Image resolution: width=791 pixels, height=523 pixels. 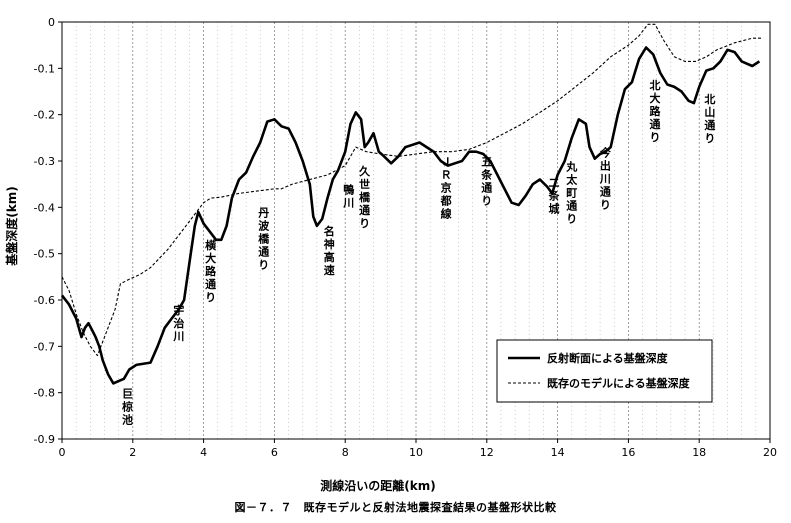 What do you see at coordinates (446, 162) in the screenshot?
I see `annotation-char: Ｊ` at bounding box center [446, 162].